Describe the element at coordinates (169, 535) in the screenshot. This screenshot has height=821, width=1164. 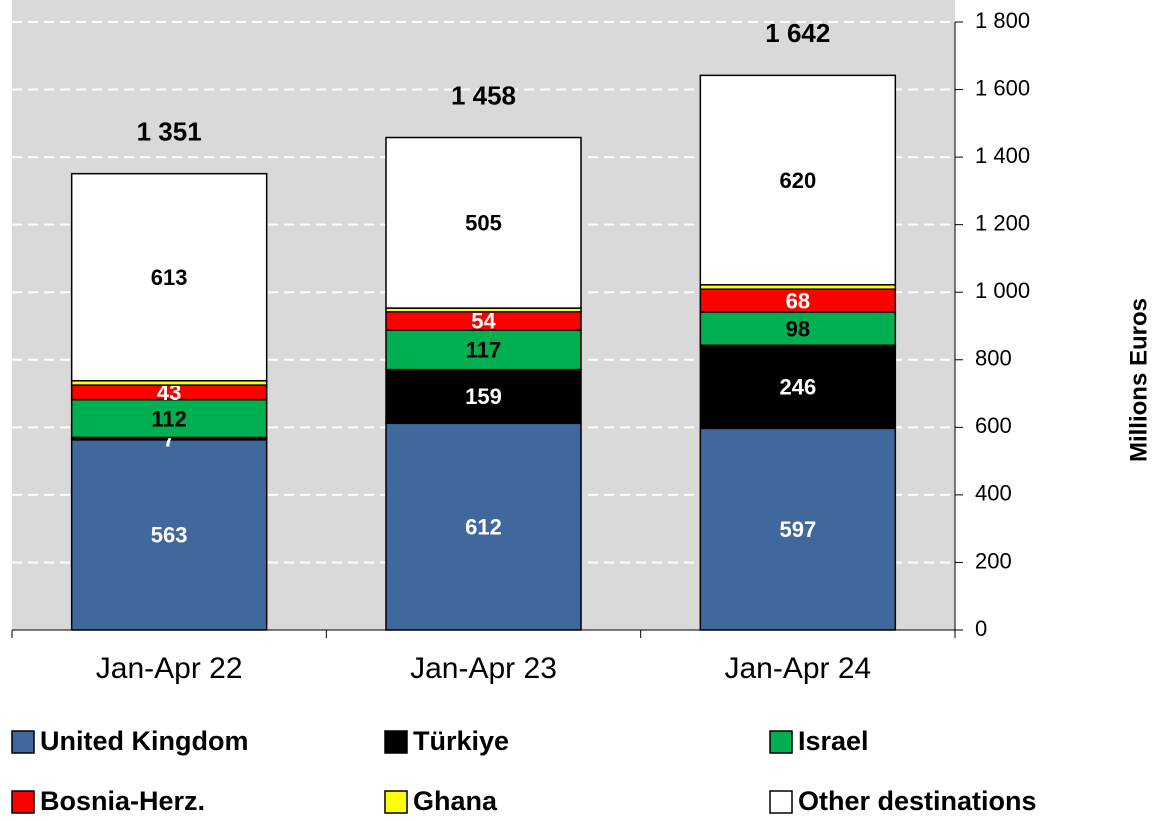
I see `data-label: 563` at that location.